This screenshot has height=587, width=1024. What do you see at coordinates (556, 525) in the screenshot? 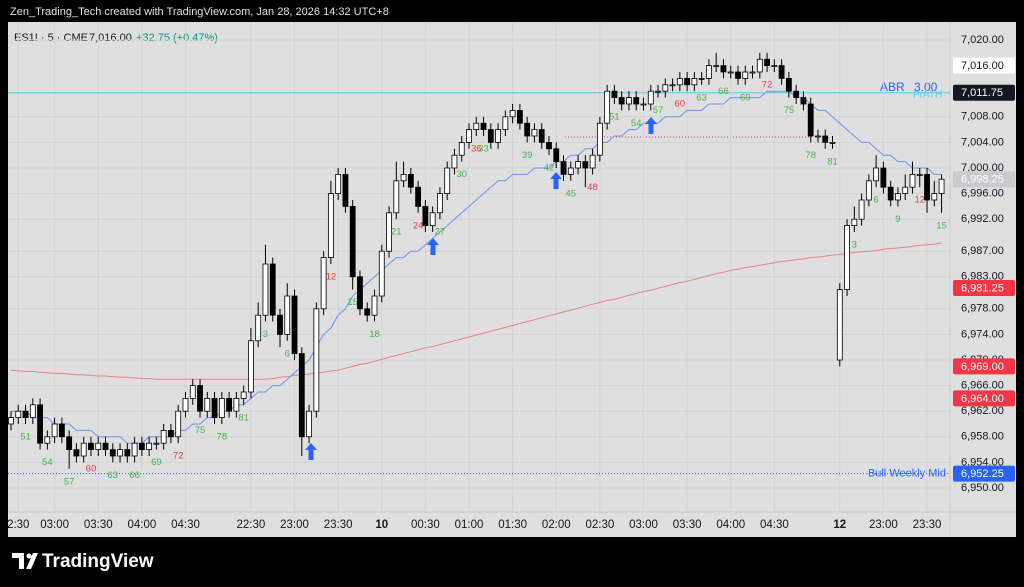
I see `x-tick-label: 02:00` at bounding box center [556, 525].